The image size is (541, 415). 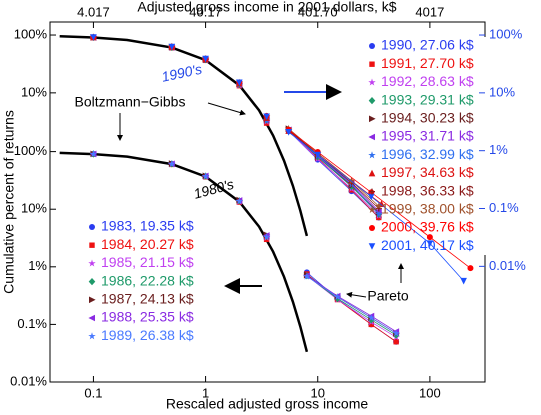 I want to click on annotation: Boltzmann−Gibbs, so click(x=130, y=102).